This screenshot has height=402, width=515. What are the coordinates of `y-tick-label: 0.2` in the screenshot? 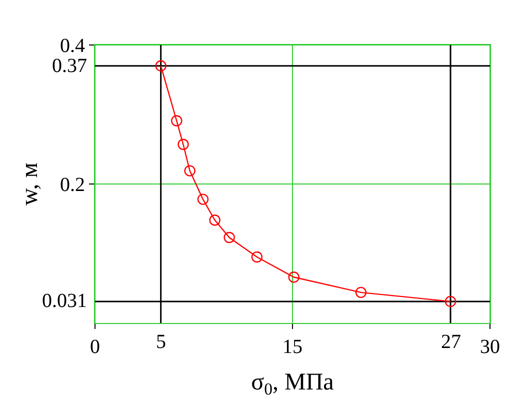 It's located at (72, 185).